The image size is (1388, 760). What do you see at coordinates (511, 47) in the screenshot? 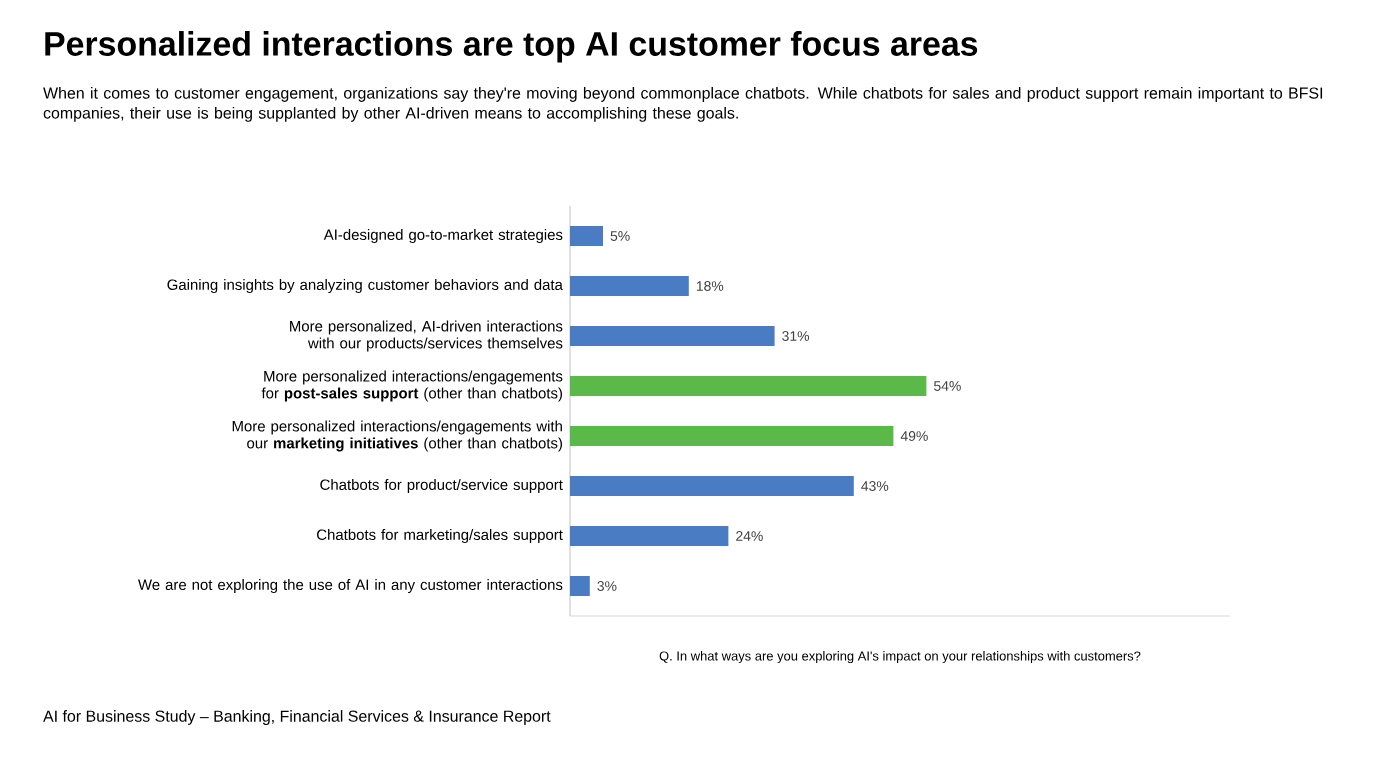
I see `chart-title: Personalized interactions are top AI customer focus areas` at bounding box center [511, 47].